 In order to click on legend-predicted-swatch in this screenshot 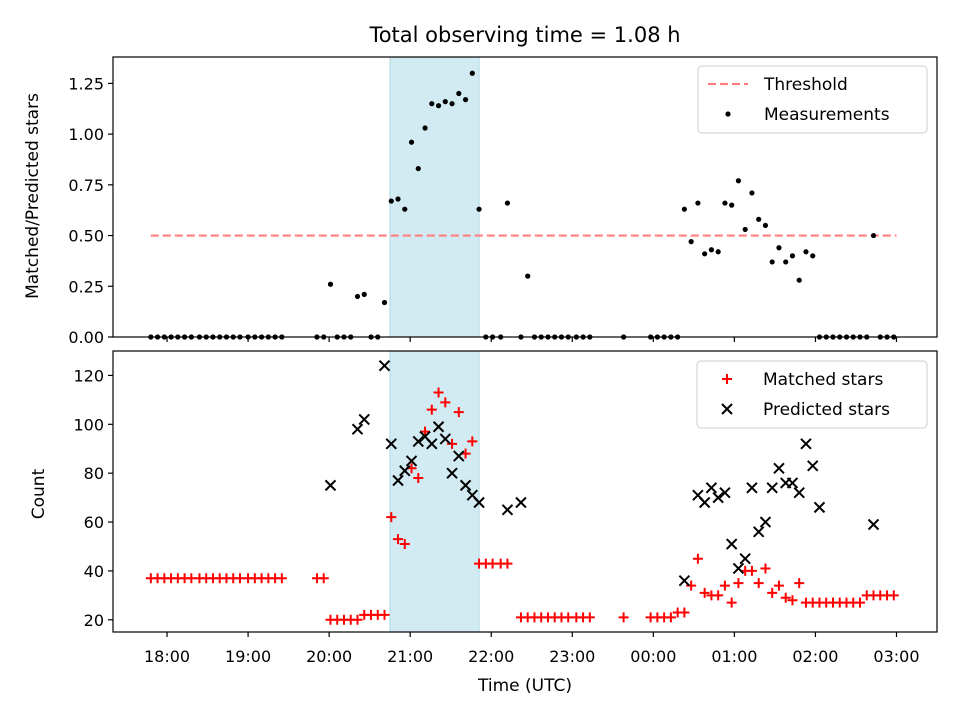, I will do `click(727, 409)`.